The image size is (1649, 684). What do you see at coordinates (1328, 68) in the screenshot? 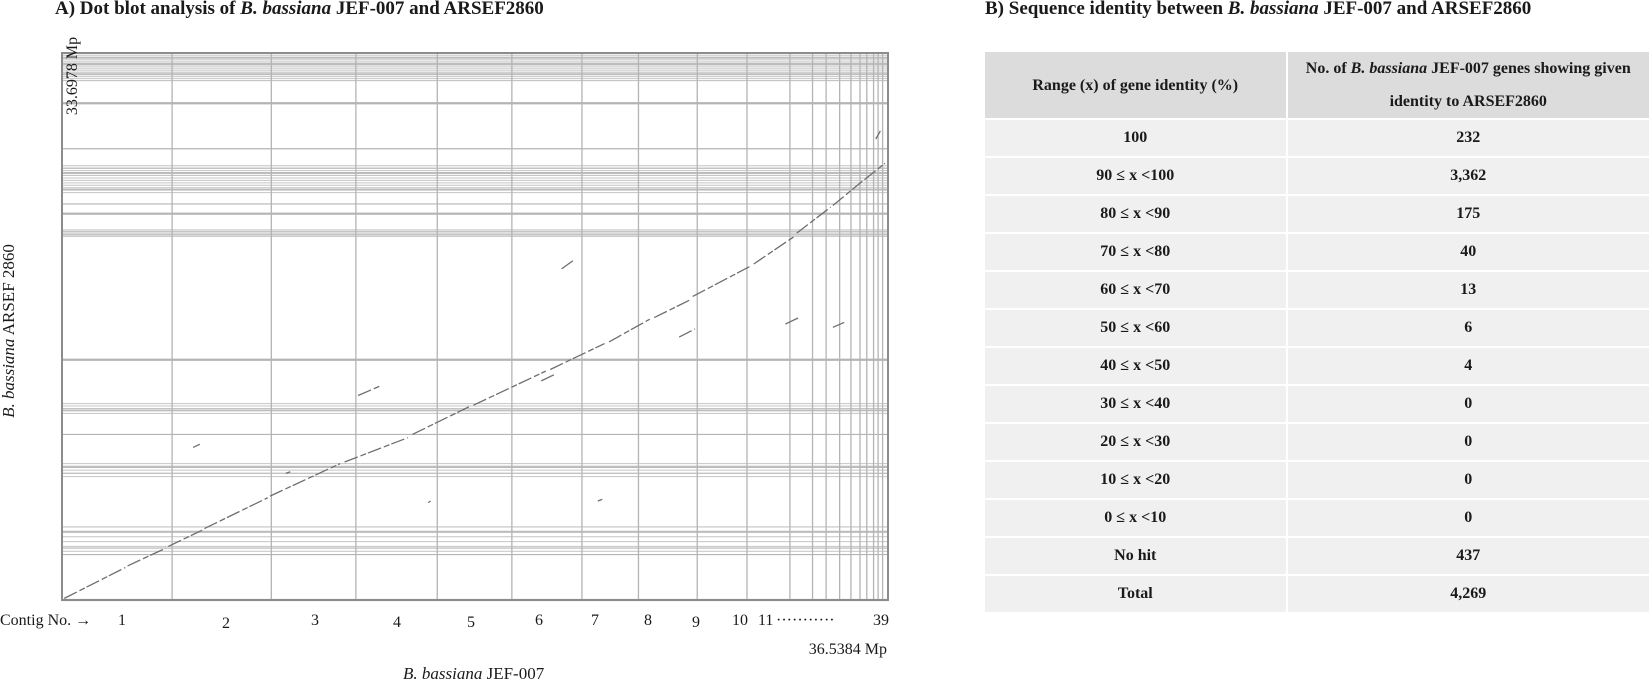
I see `header-count-prefix: No. of` at bounding box center [1328, 68].